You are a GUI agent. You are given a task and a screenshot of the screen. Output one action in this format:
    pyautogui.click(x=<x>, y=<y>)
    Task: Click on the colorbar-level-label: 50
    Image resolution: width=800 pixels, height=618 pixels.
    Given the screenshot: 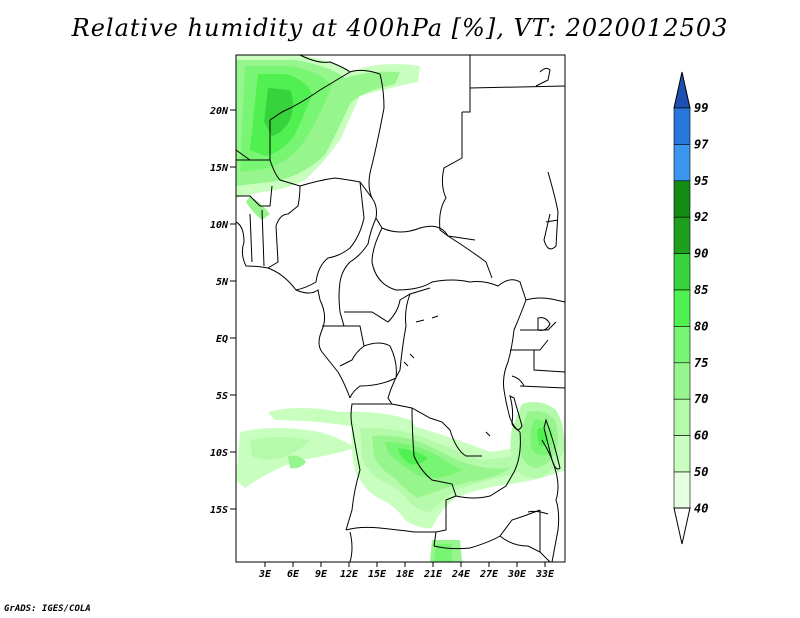 What is the action you would take?
    pyautogui.click(x=701, y=472)
    